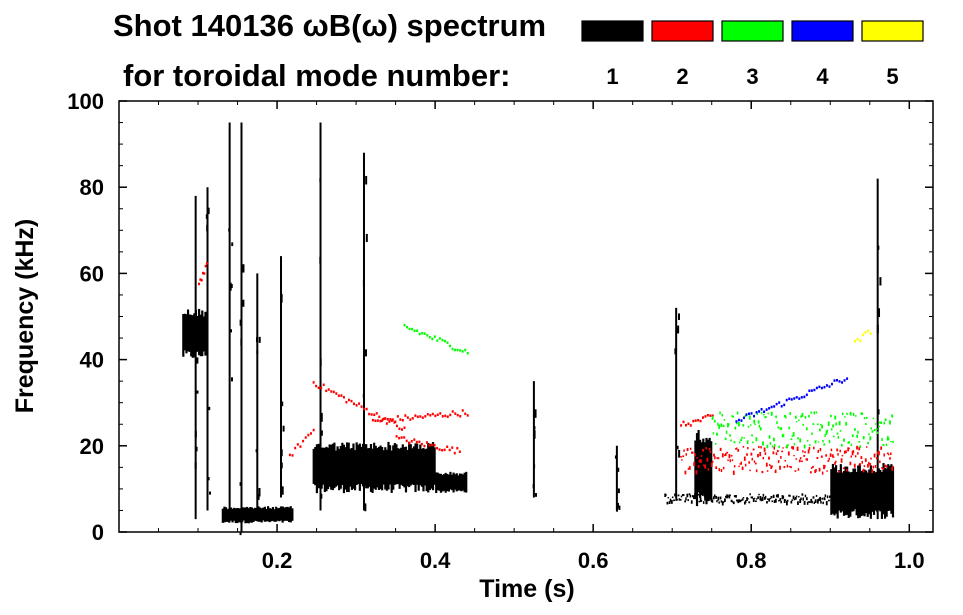 The width and height of the screenshot is (963, 615). I want to click on chart-title-line1: Shot 140136 ωB(ω) spectrum, so click(329, 25).